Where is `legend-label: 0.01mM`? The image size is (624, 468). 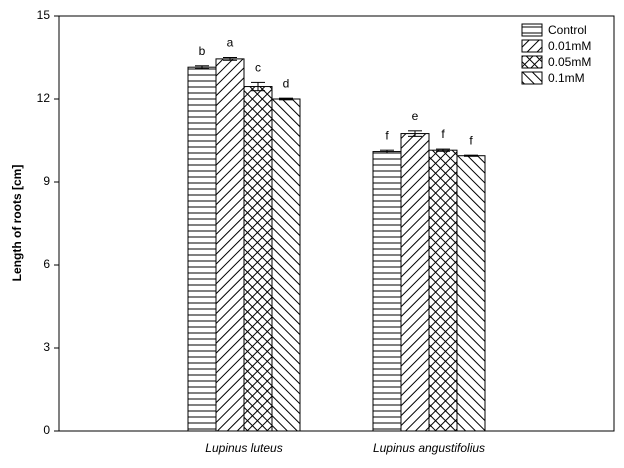
legend-label: 0.01mM is located at coordinates (569, 46).